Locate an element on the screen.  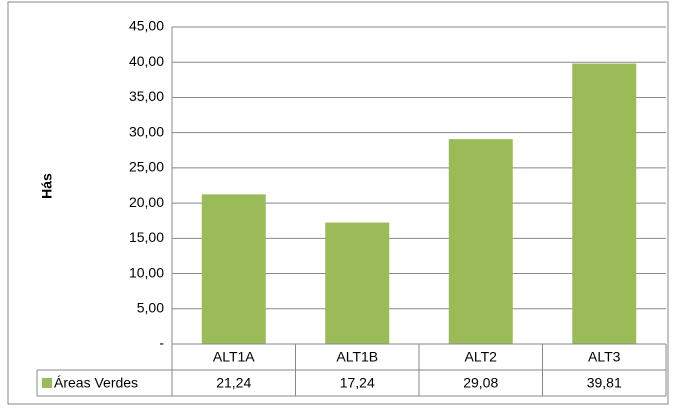
table-value: 29,08 is located at coordinates (480, 383).